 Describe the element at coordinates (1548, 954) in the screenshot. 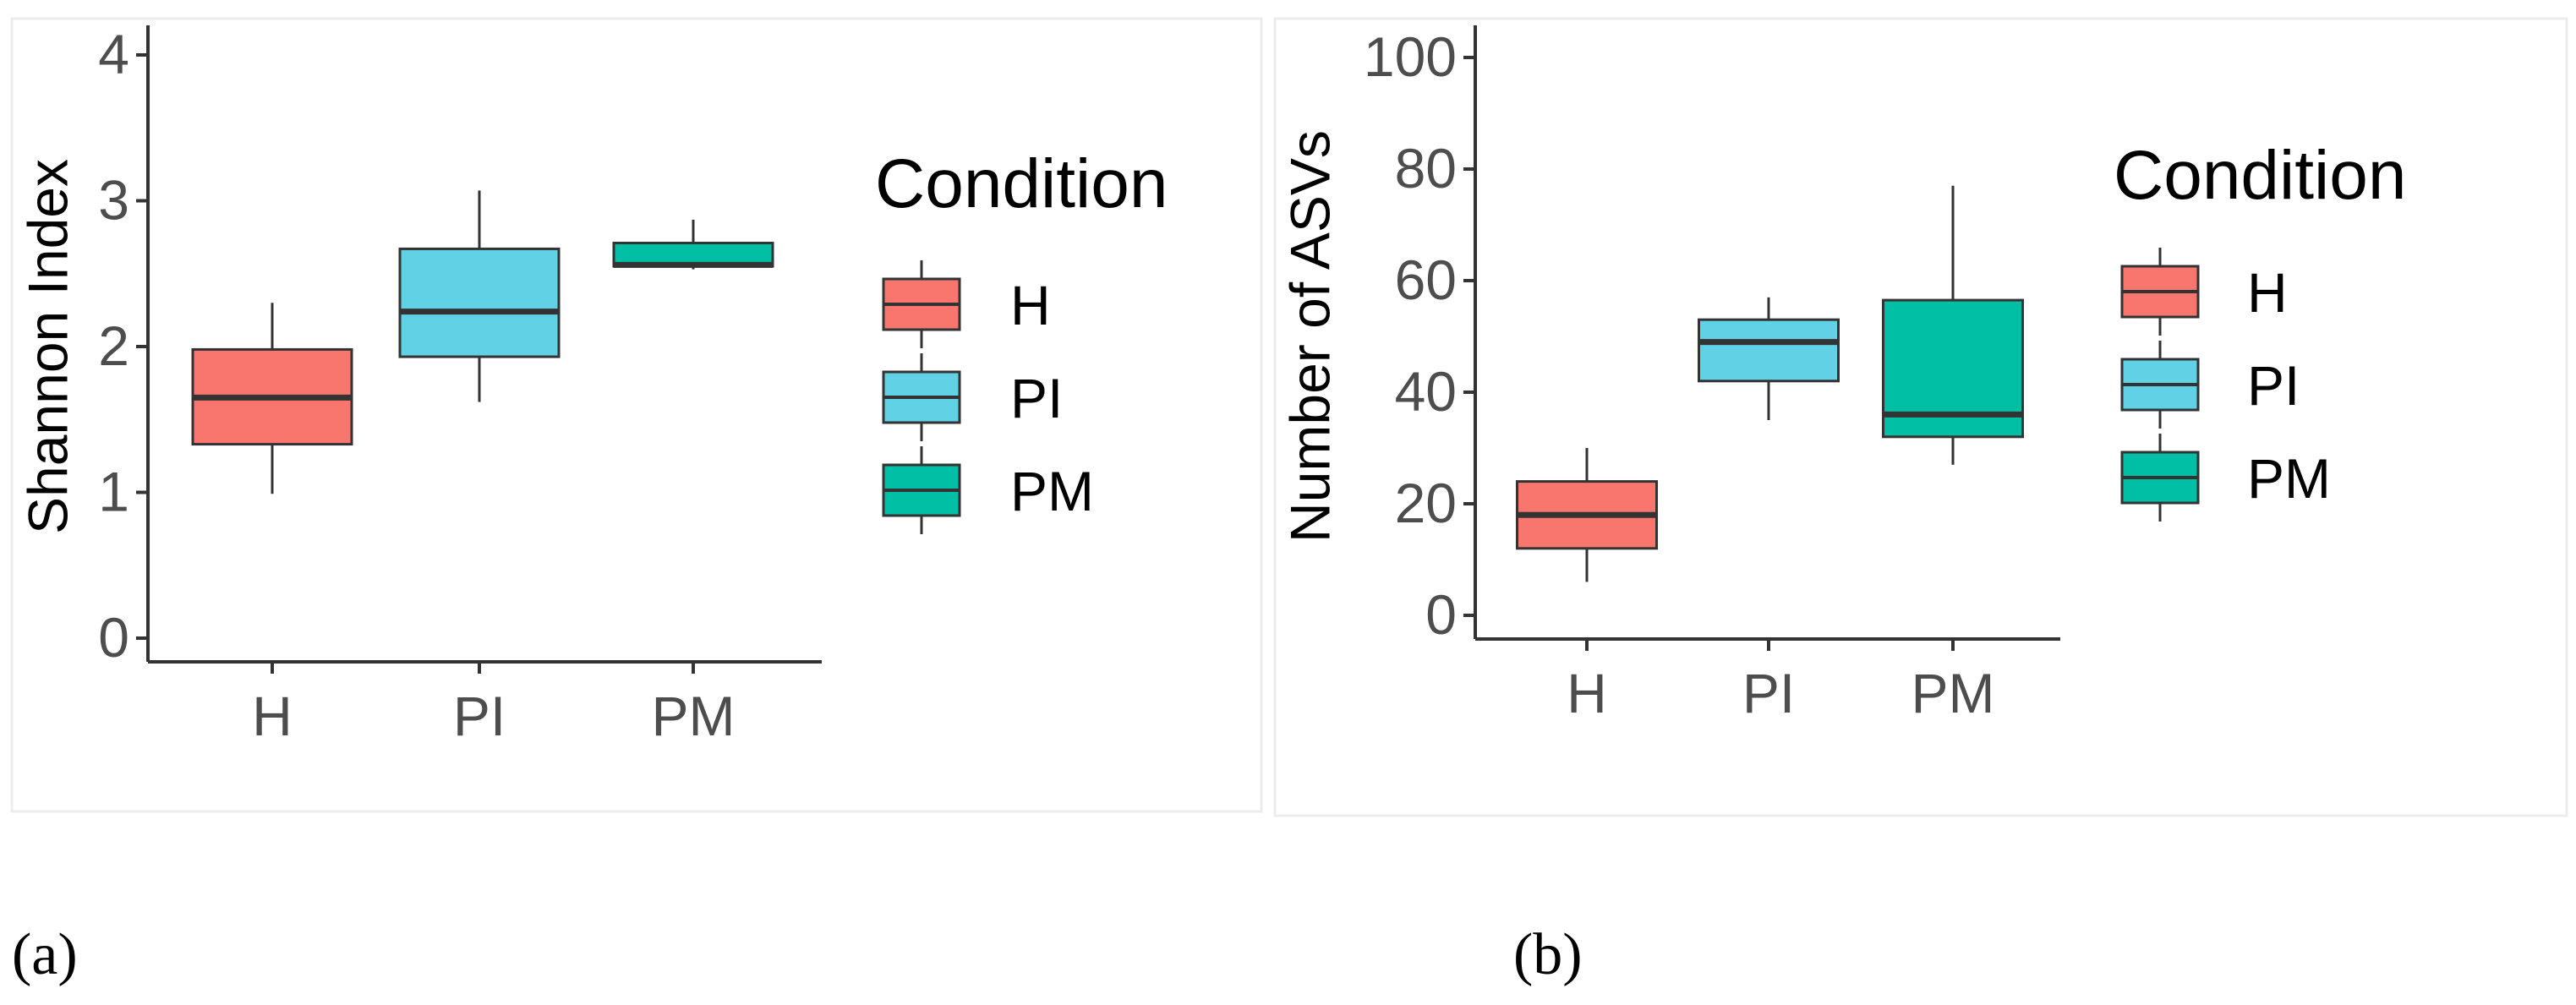

I see `panel-b-label: (b)` at that location.